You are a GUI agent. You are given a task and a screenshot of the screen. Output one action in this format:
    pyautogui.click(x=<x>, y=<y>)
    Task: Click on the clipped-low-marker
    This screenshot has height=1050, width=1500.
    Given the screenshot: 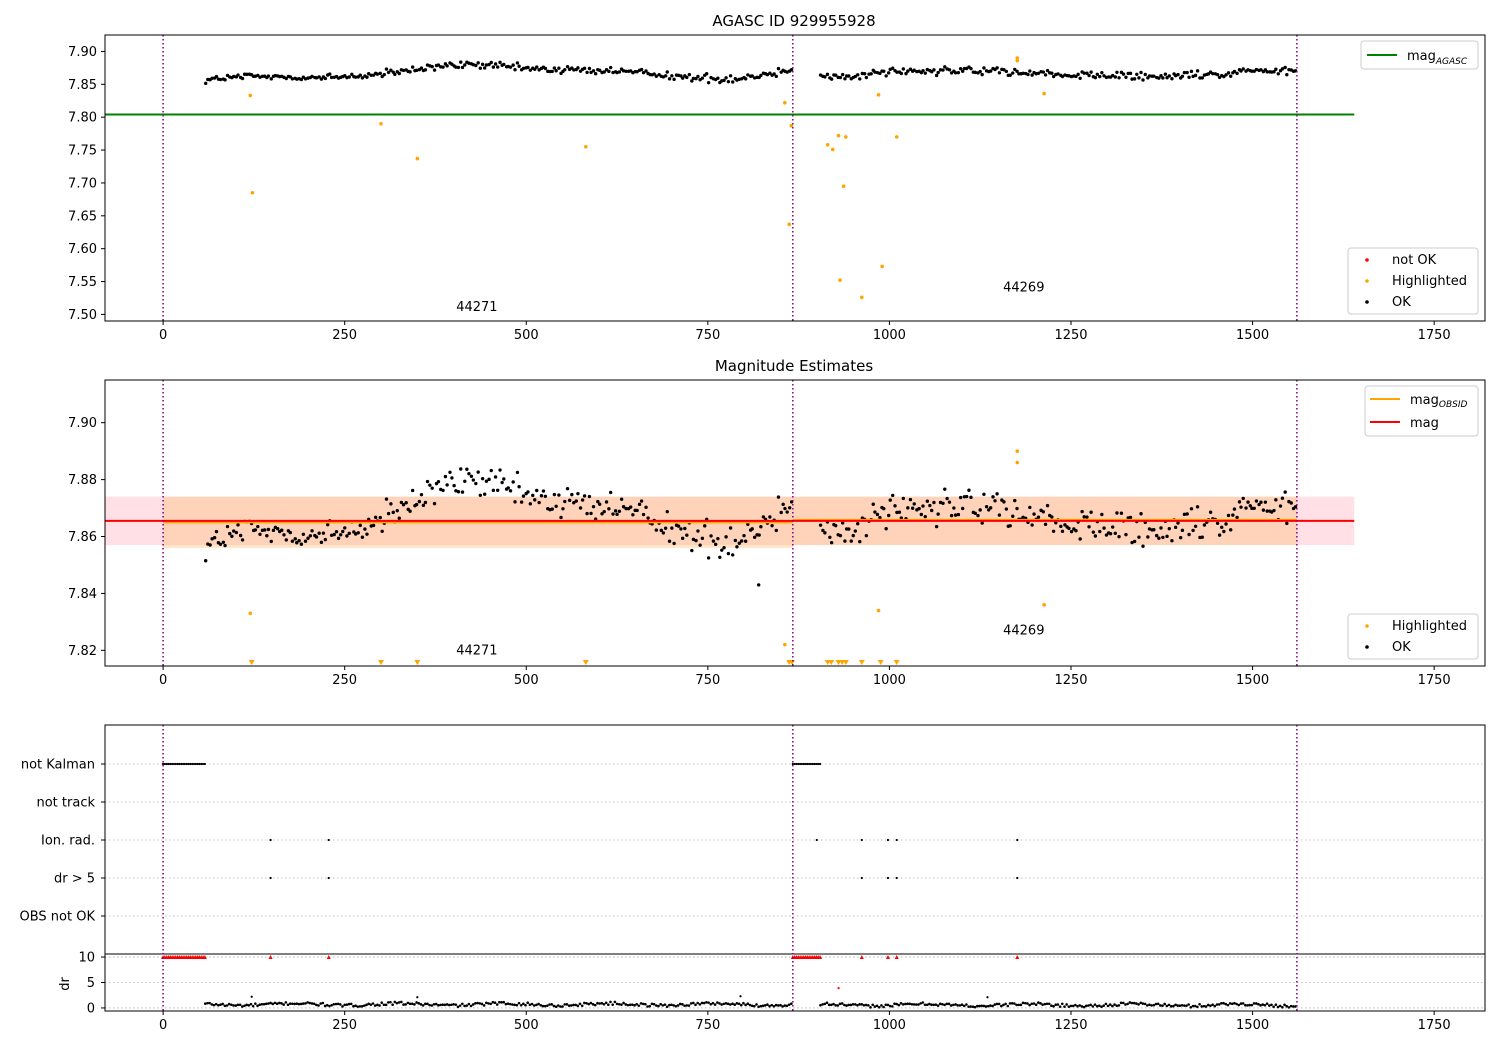 What is the action you would take?
    pyautogui.click(x=831, y=662)
    